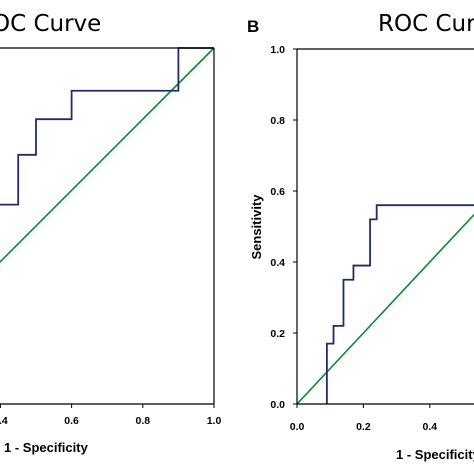 This screenshot has height=474, width=474. What do you see at coordinates (429, 427) in the screenshot?
I see `panel-b-x-tick-label: 0.4` at bounding box center [429, 427].